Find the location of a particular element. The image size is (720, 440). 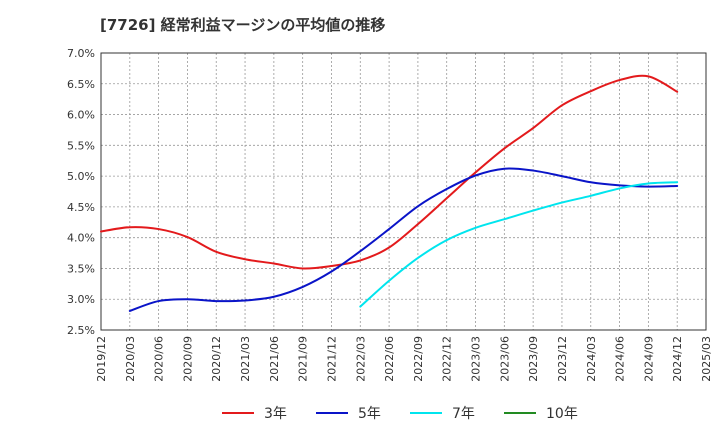

y-tick-label: 3.0% is located at coordinates (81, 299).